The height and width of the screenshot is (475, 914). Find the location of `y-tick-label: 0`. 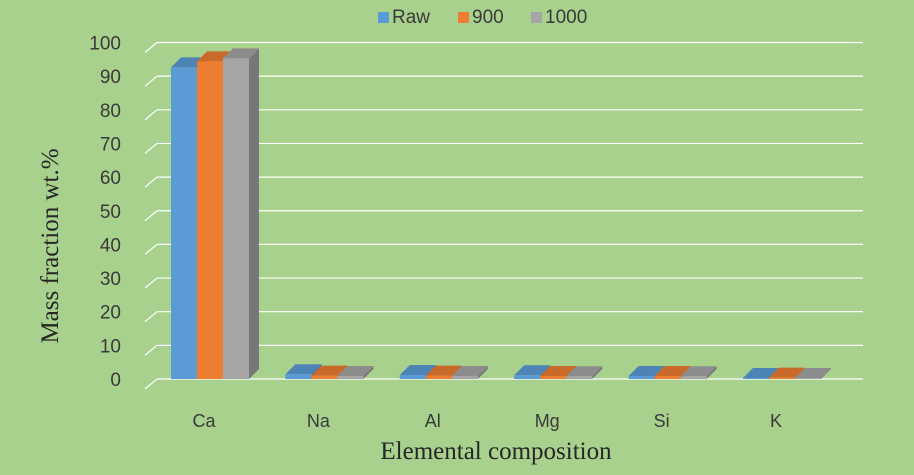

y-tick-label: 0 is located at coordinates (115, 380).